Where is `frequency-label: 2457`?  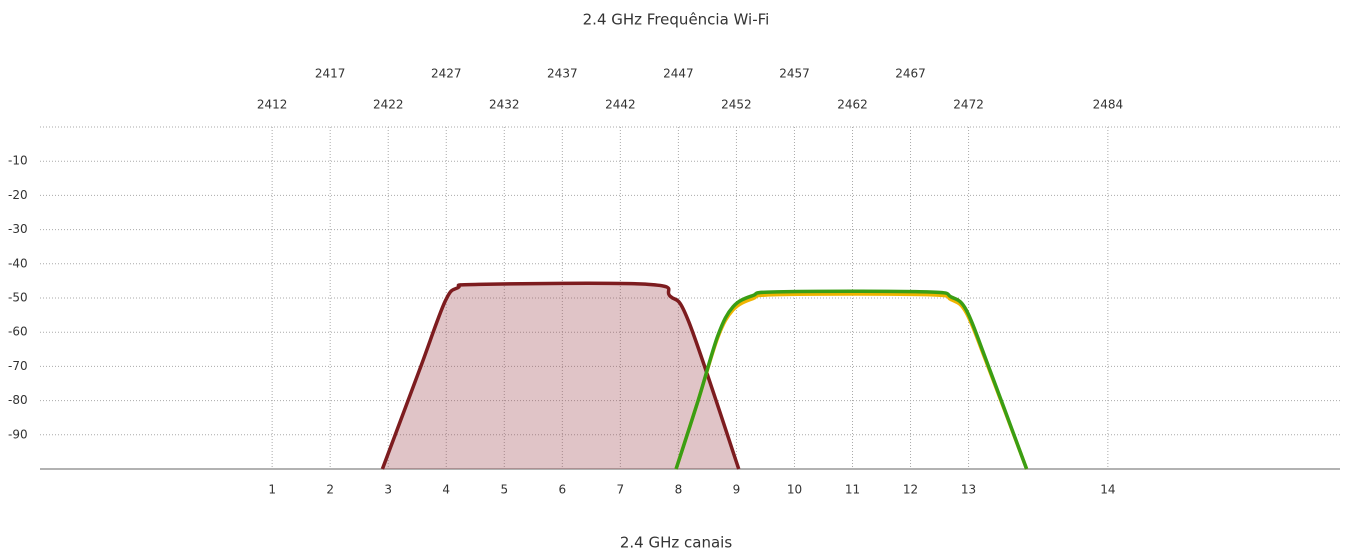 frequency-label: 2457 is located at coordinates (794, 74).